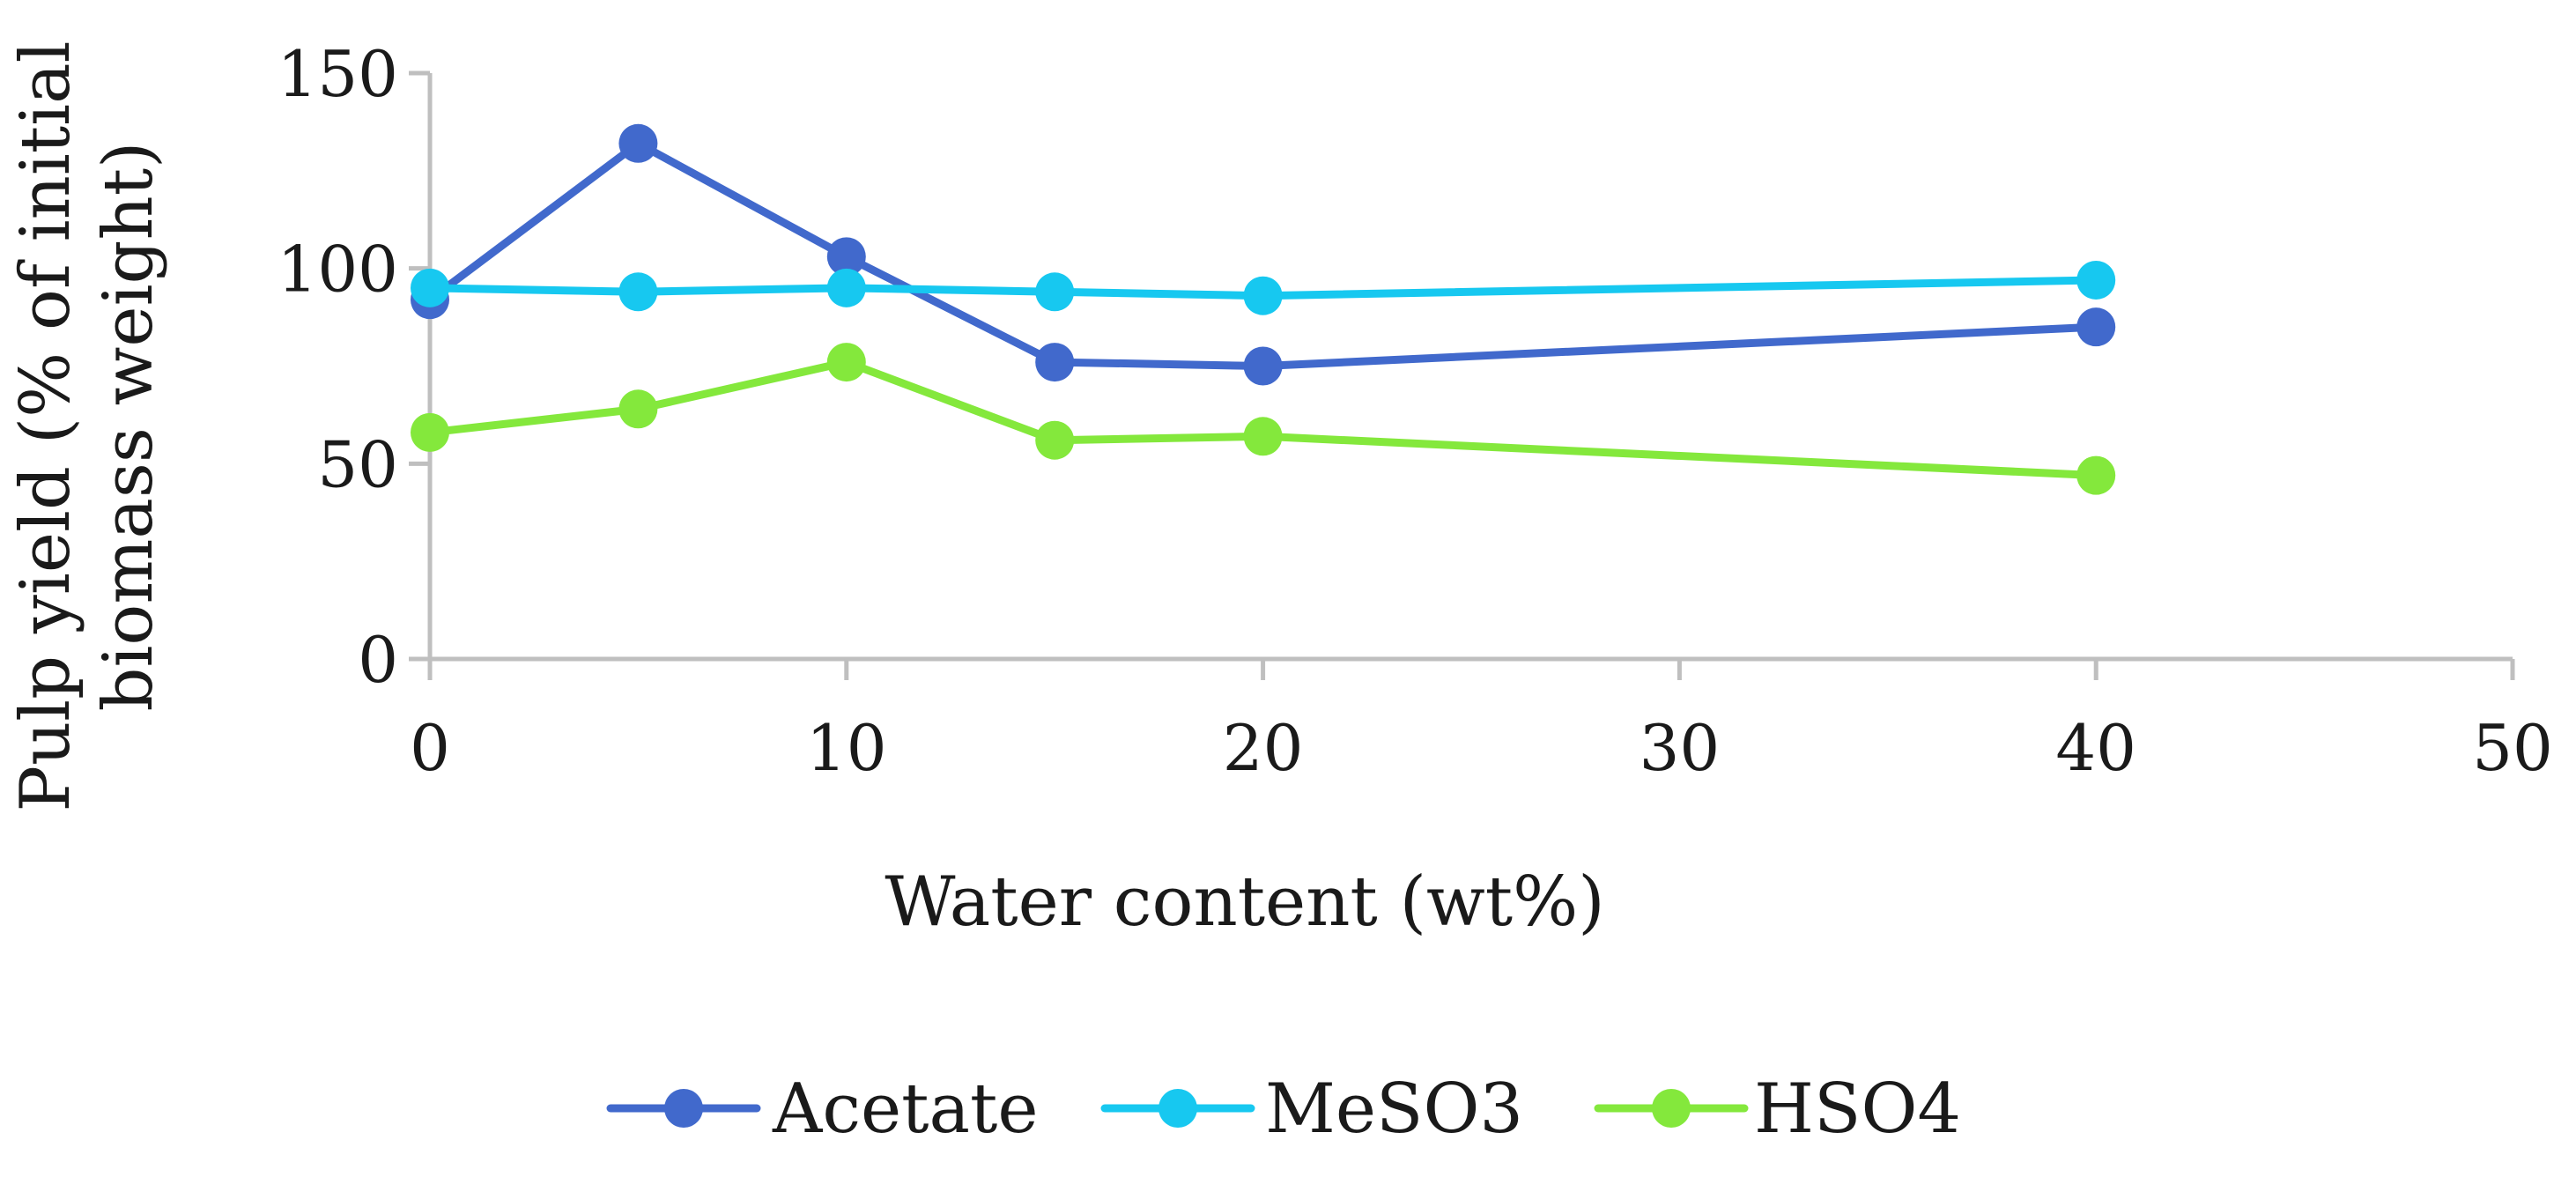  What do you see at coordinates (2096, 748) in the screenshot?
I see `x-tick-label: 40` at bounding box center [2096, 748].